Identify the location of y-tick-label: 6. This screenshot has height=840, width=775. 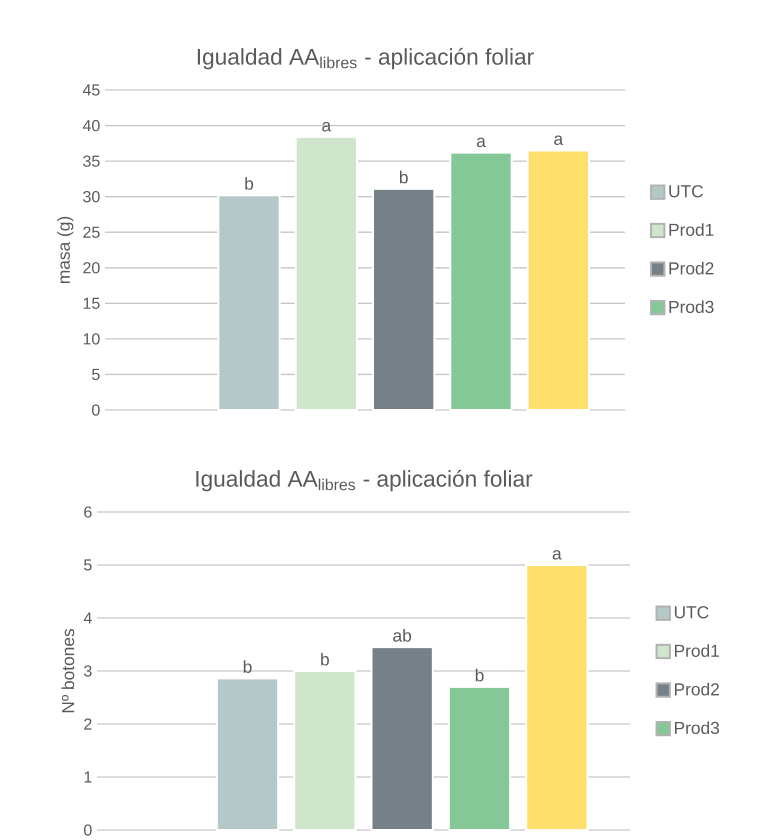
(88, 512).